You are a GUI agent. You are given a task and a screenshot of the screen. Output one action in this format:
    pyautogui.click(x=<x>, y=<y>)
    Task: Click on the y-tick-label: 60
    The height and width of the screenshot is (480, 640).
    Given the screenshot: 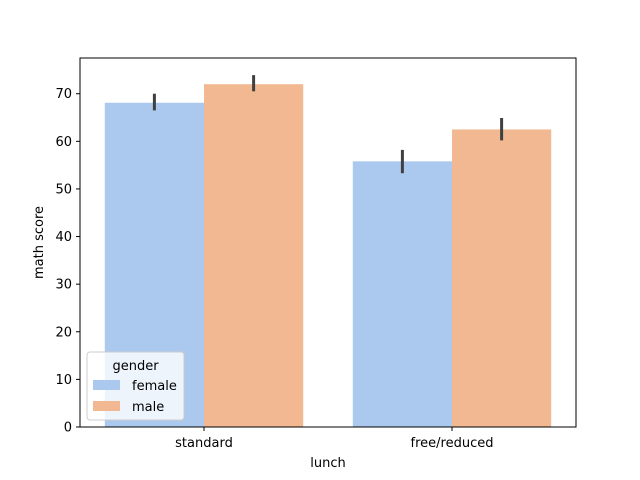 What is the action you would take?
    pyautogui.click(x=63, y=142)
    